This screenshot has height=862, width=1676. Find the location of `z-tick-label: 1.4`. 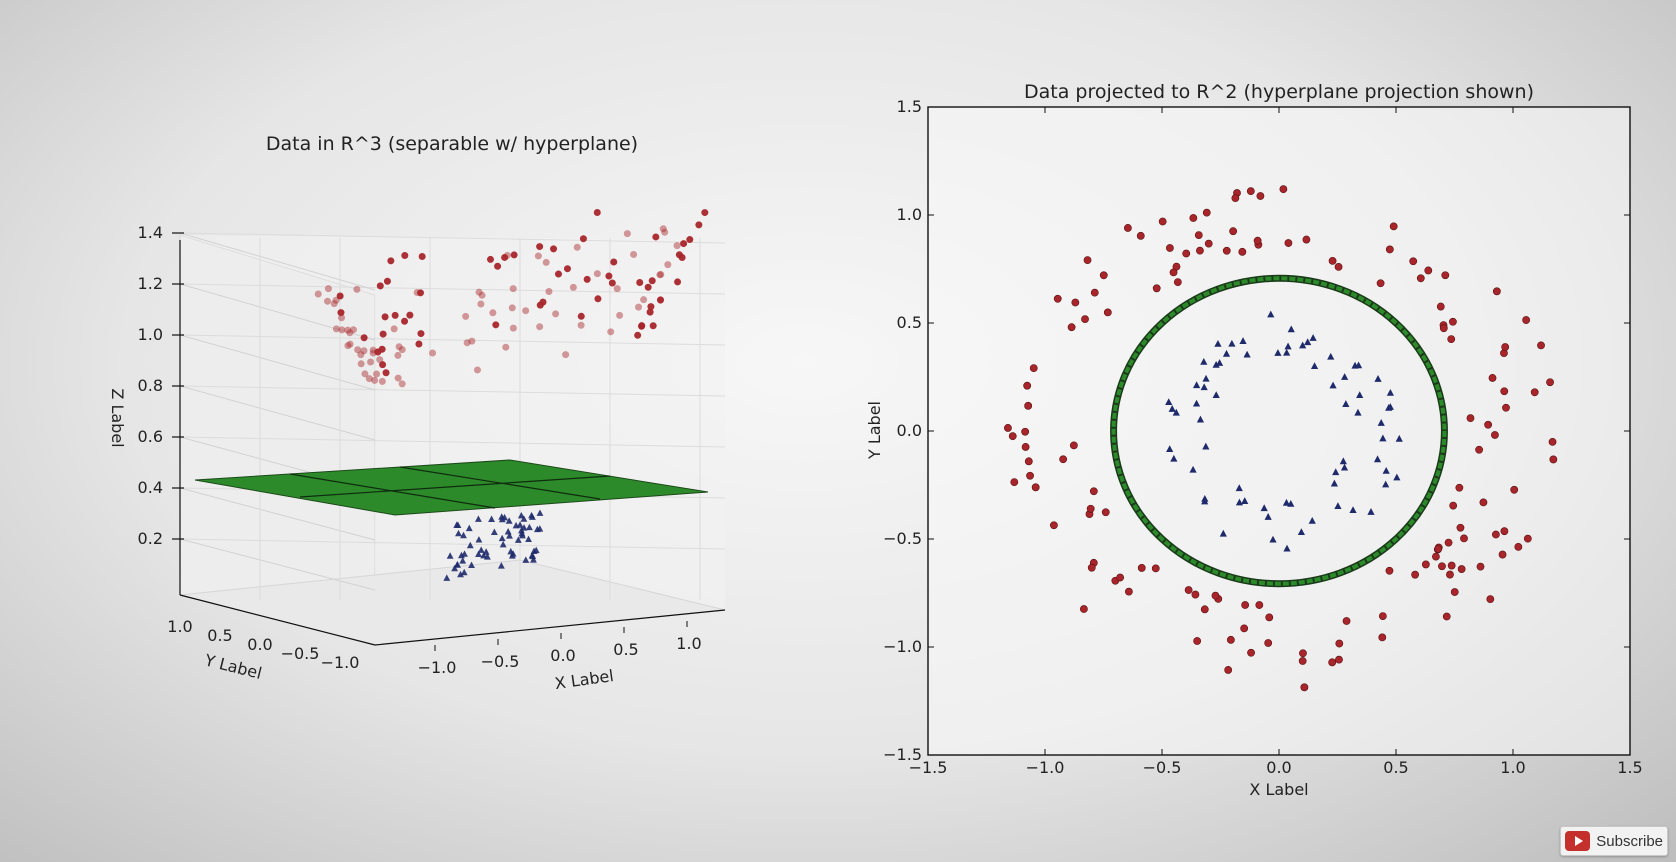

z-tick-label: 1.4 is located at coordinates (150, 232).